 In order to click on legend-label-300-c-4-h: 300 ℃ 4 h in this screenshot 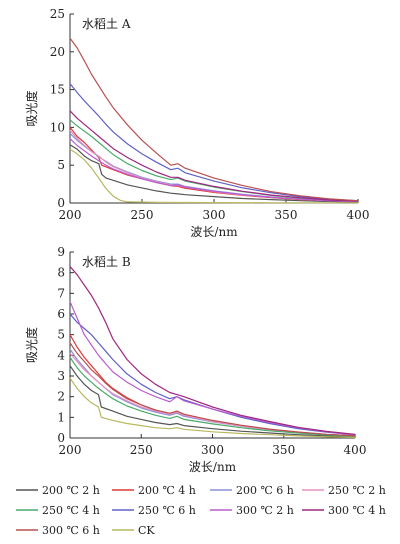, I will do `click(357, 510)`.